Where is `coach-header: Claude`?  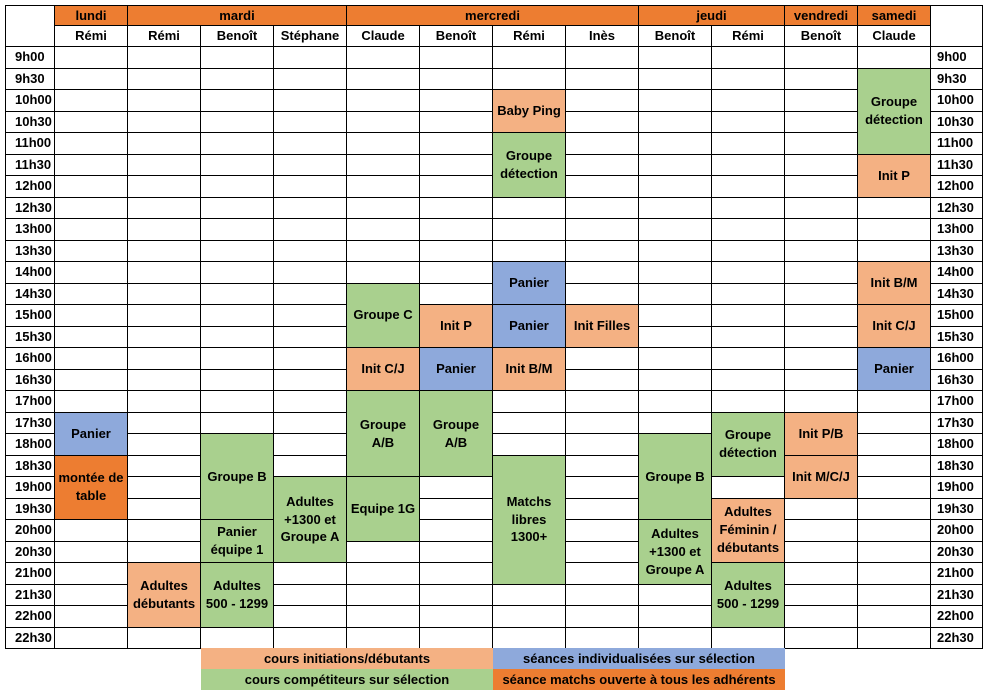
coach-header: Claude is located at coordinates (383, 36).